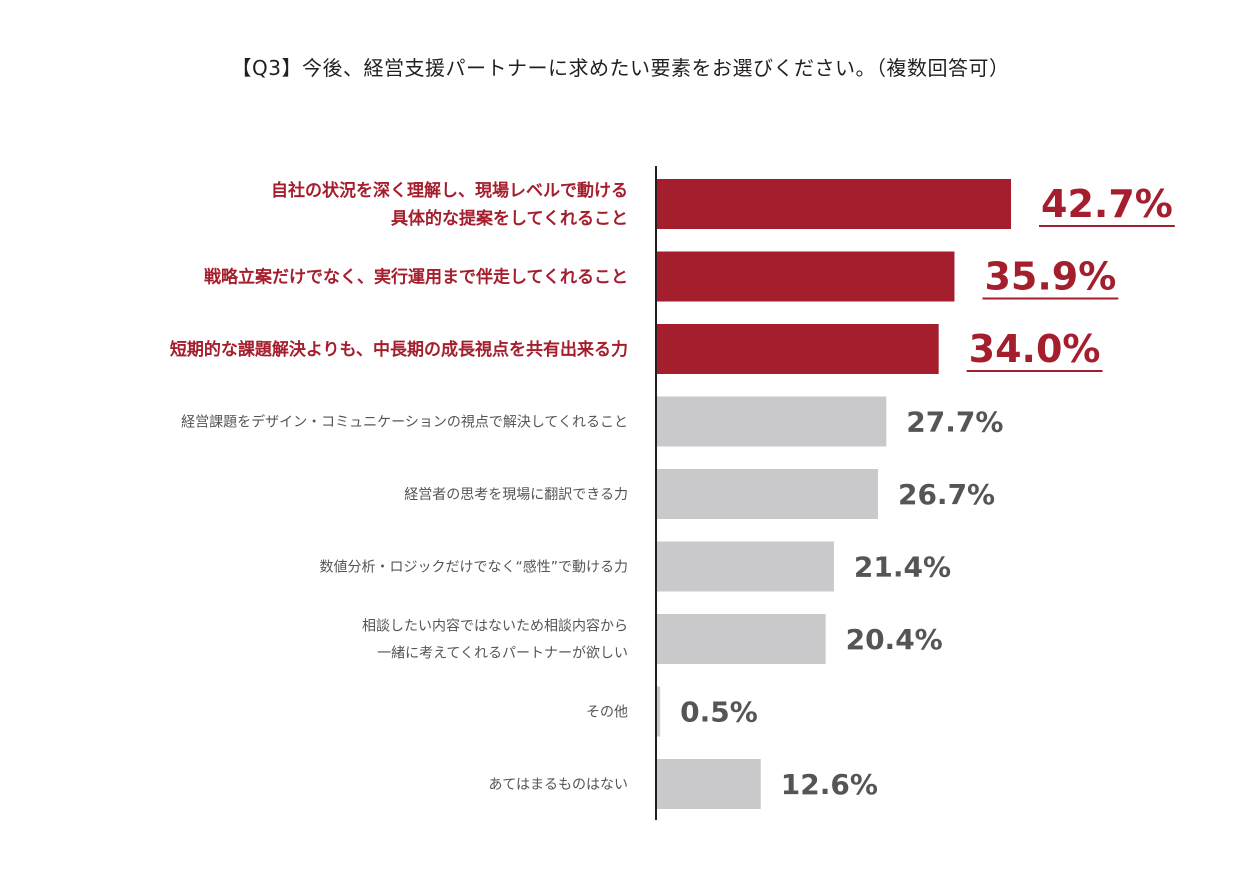 The image size is (1241, 874). I want to click on category-label: 相談したい内容ではないため相談内容から一緒に考えてくれるパートナーが欲しい, so click(495, 640).